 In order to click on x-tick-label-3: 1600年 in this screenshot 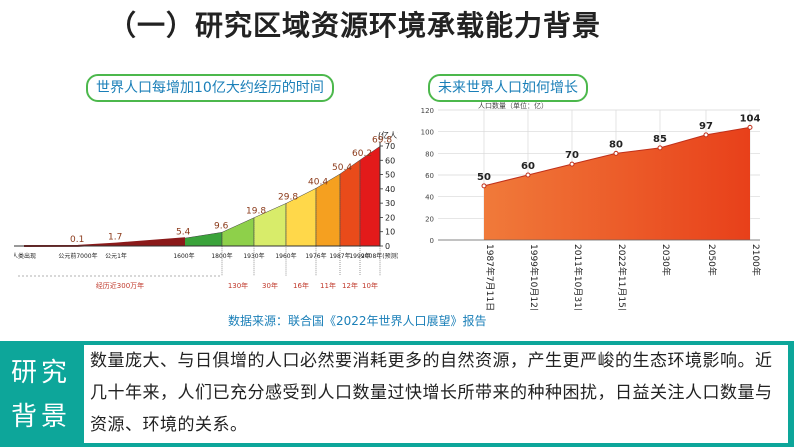, I will do `click(183, 256)`.